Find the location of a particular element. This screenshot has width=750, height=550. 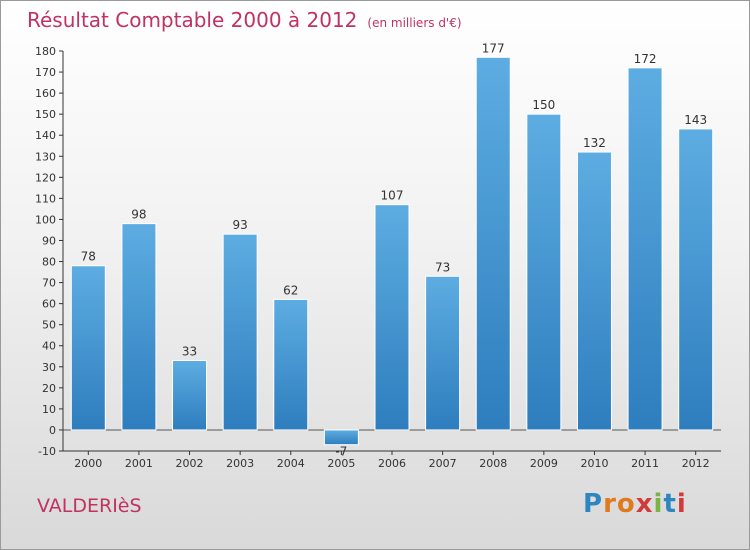

commune-name: VALDERIèS is located at coordinates (89, 506).